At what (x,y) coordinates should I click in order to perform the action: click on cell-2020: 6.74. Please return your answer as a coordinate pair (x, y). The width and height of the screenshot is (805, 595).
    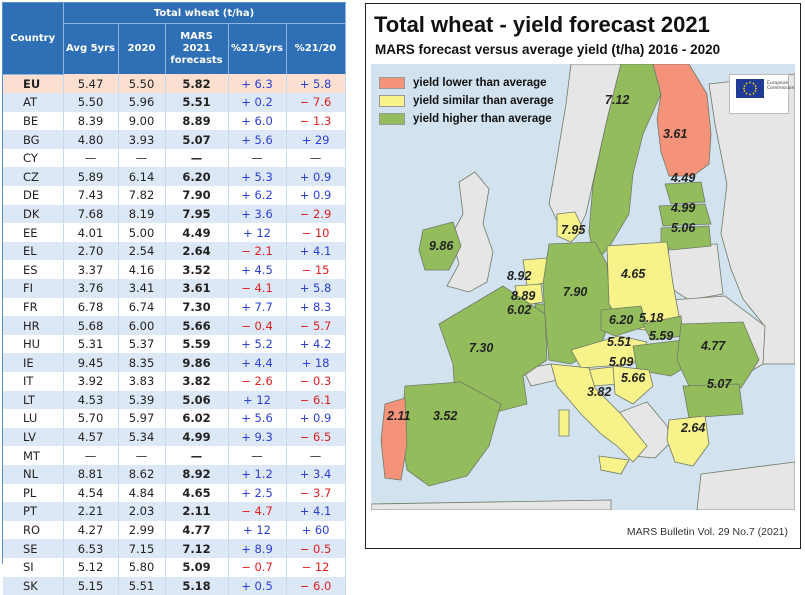
    Looking at the image, I should click on (142, 307).